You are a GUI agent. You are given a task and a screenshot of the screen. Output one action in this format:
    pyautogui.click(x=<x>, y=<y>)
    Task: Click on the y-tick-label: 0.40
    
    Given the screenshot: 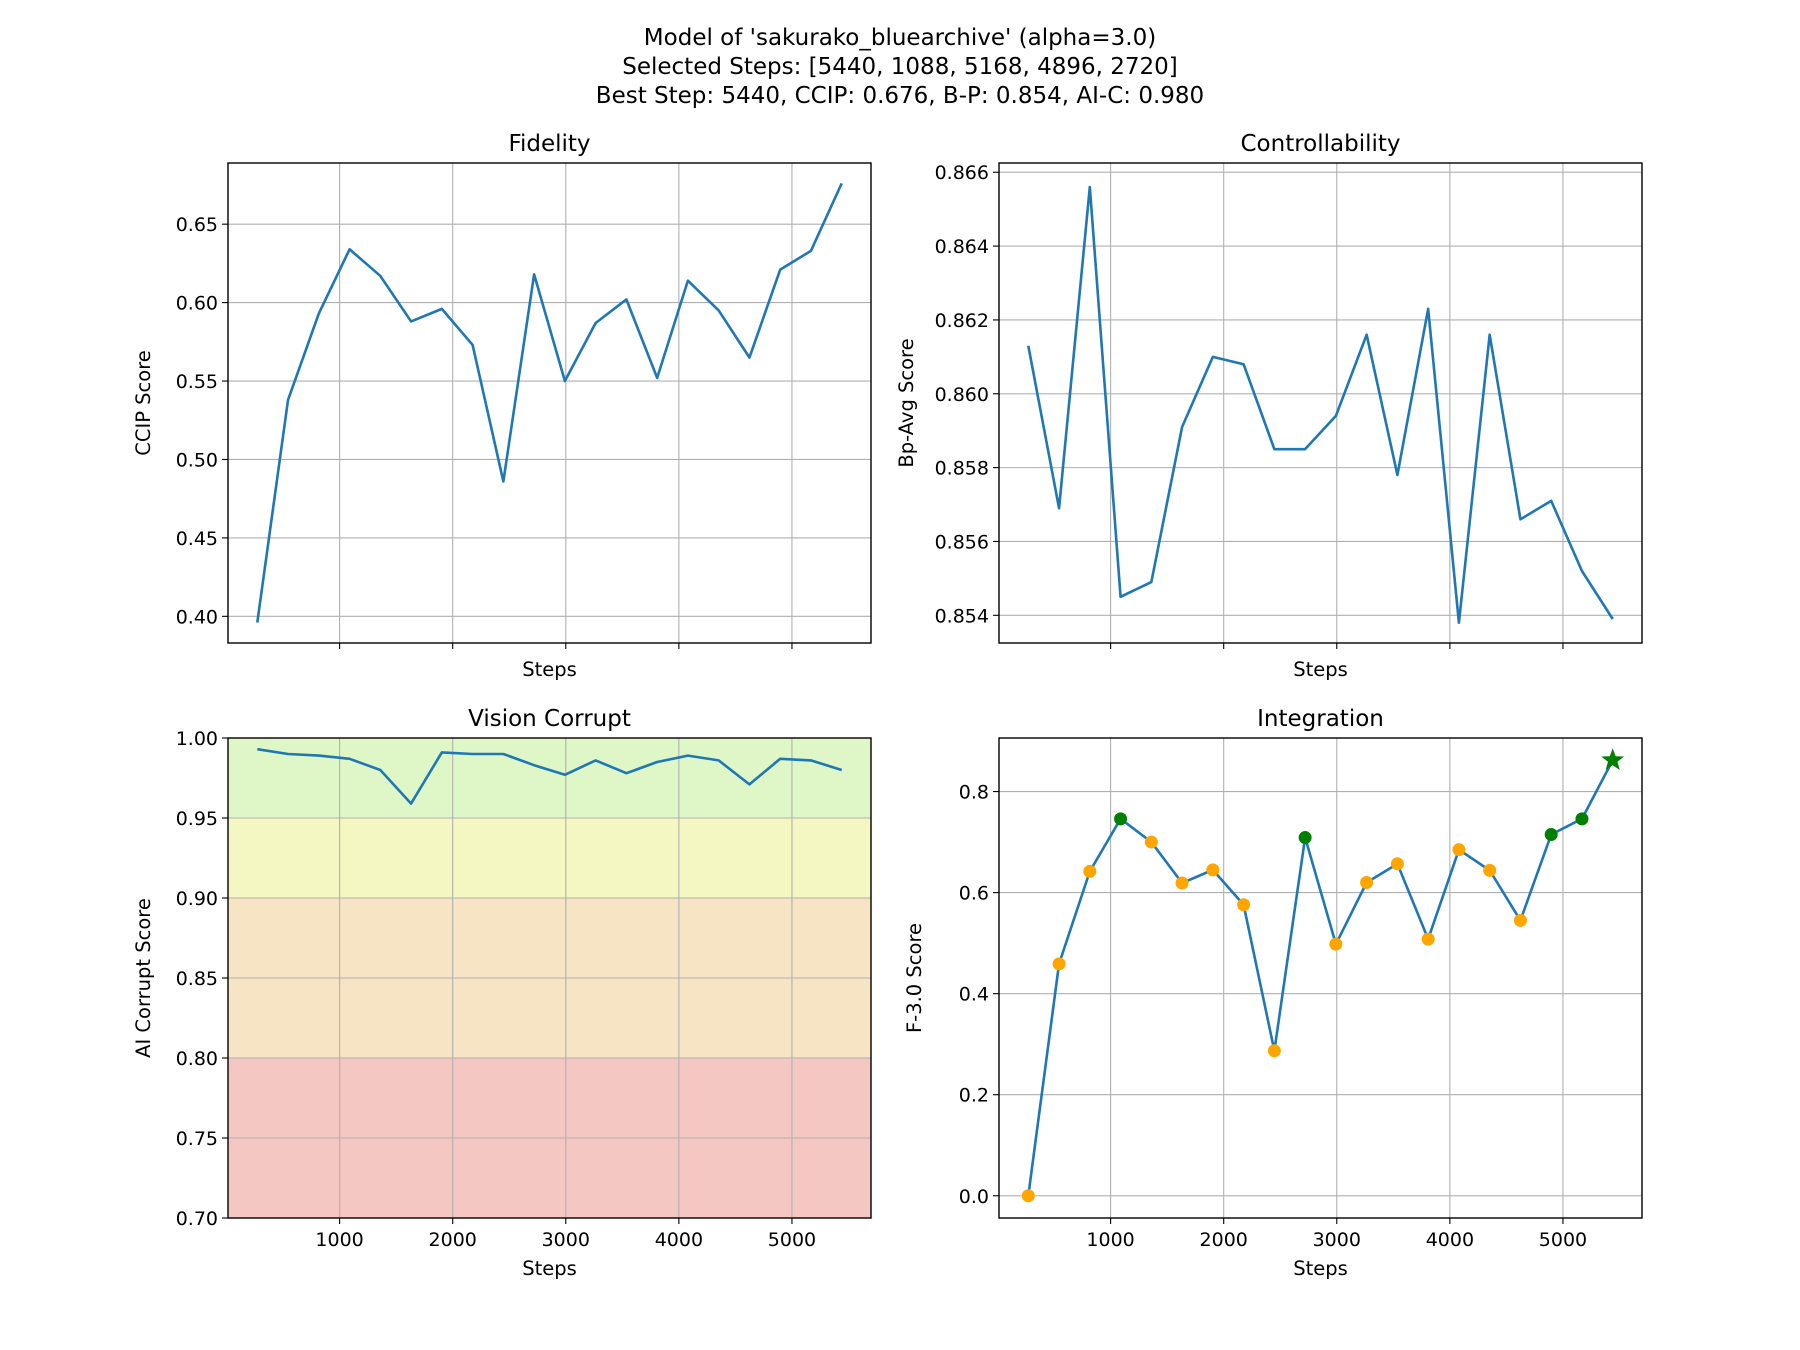 What is the action you would take?
    pyautogui.click(x=197, y=617)
    